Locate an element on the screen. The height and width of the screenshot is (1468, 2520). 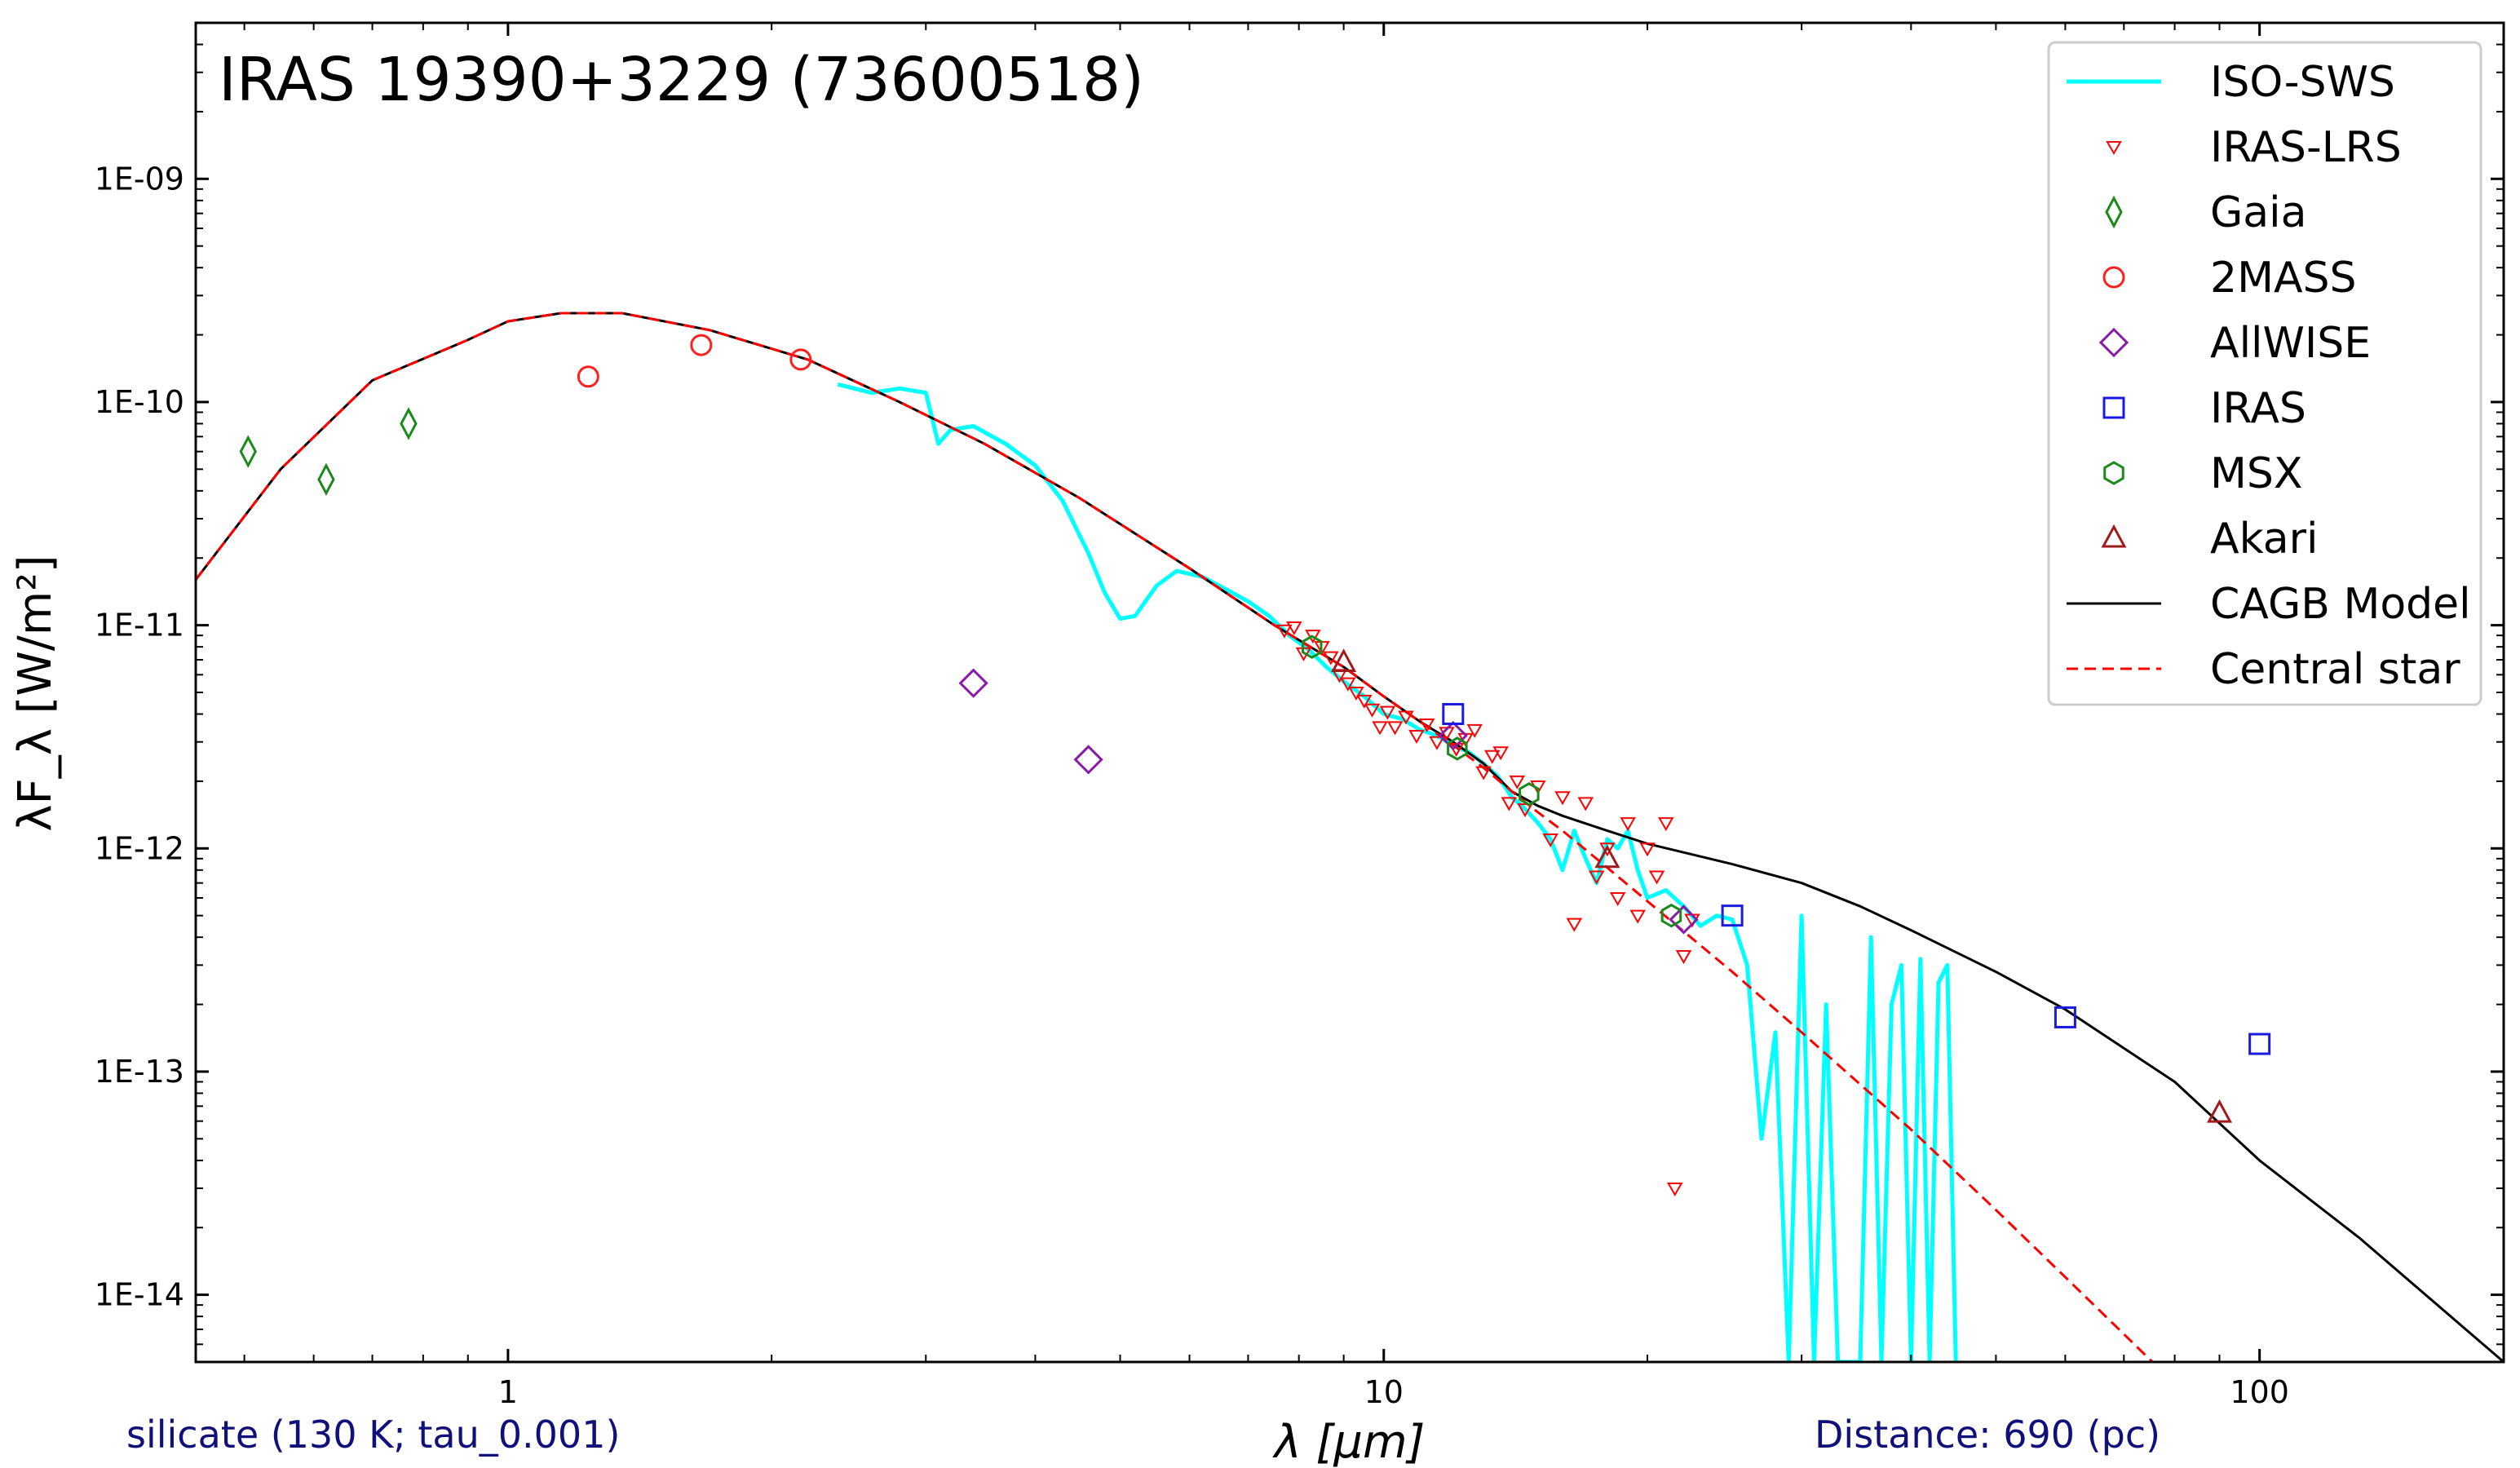
y-axis-title: λF_λ [W/m²] is located at coordinates (35, 693).